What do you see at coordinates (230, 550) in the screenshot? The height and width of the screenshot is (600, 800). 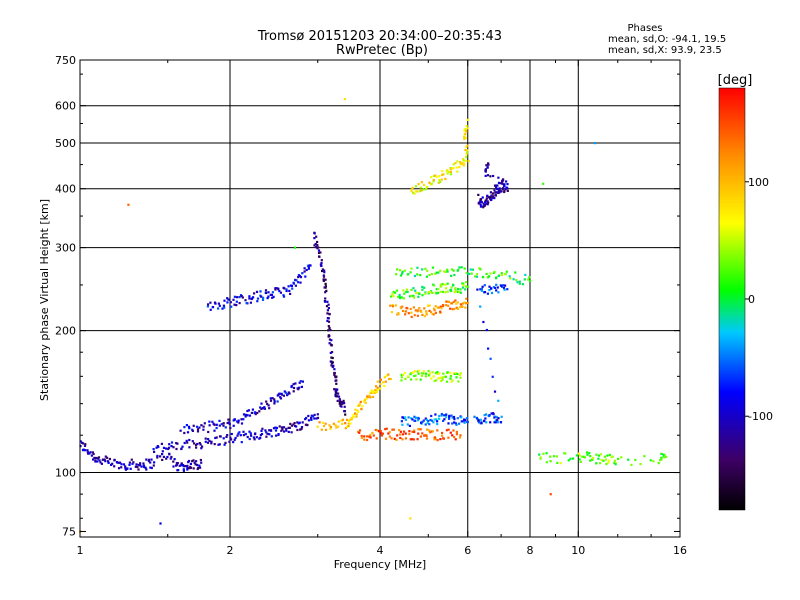 I see `x-tick-label: 2` at bounding box center [230, 550].